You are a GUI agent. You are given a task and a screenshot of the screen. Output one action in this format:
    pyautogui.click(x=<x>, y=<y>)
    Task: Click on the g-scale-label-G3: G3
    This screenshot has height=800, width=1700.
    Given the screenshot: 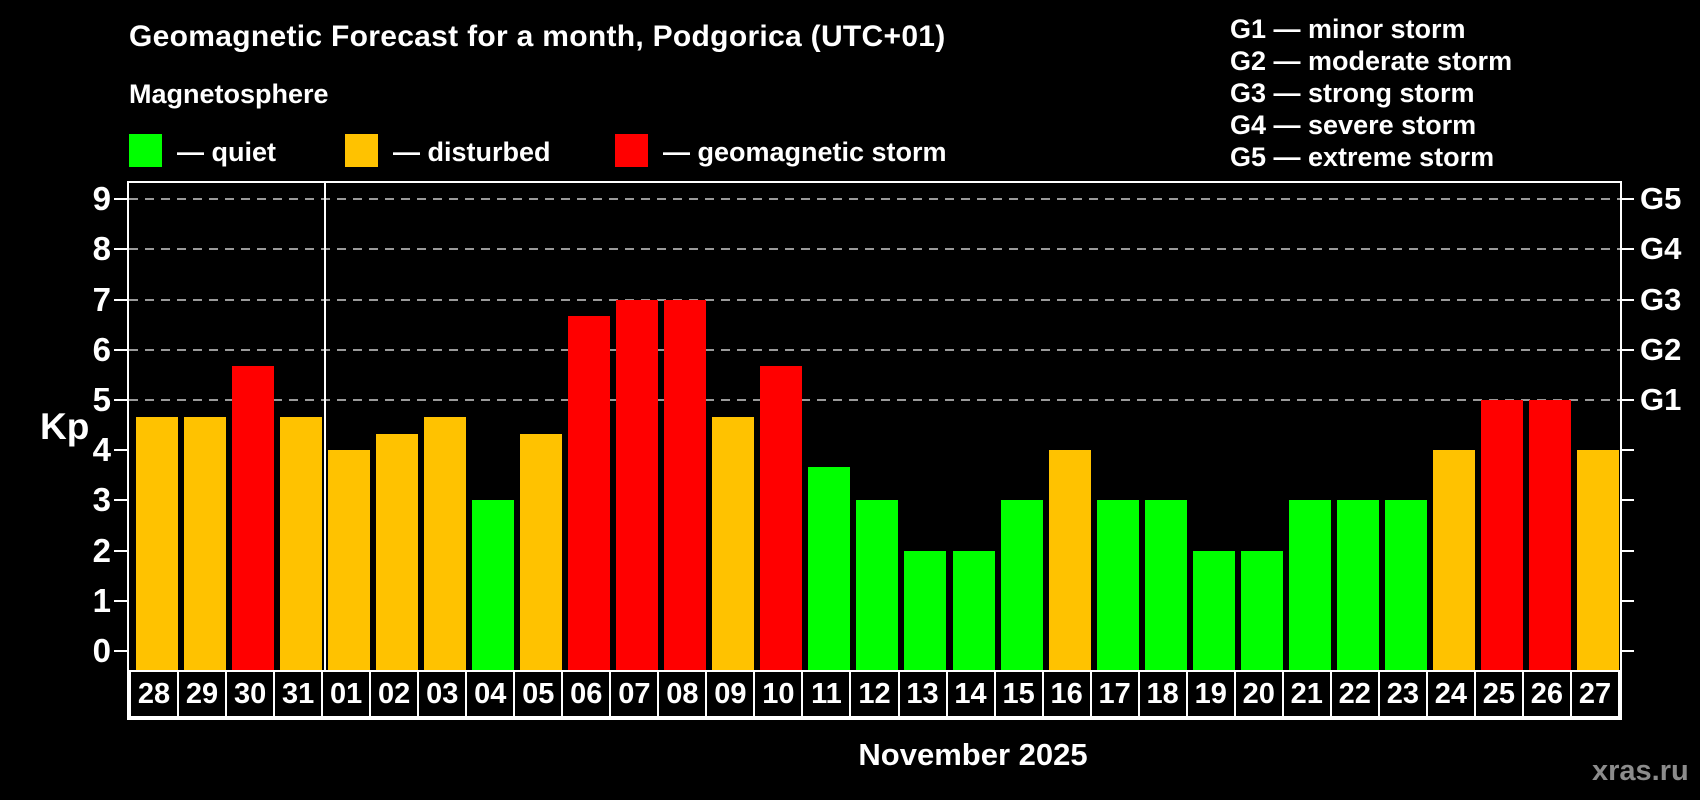 What is the action you would take?
    pyautogui.click(x=1661, y=299)
    